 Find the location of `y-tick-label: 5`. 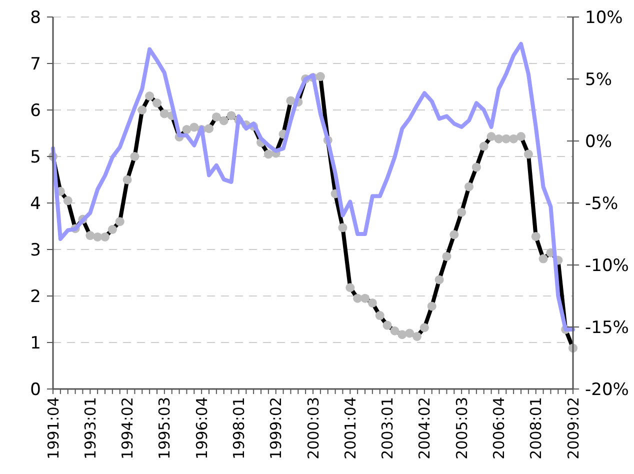

y-tick-label: 5 is located at coordinates (35, 157).